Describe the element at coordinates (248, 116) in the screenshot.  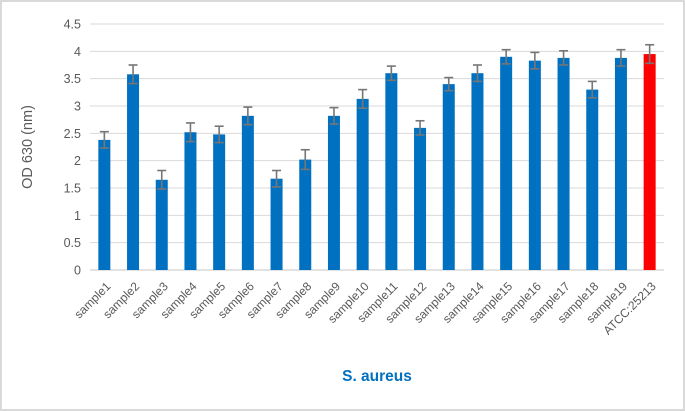
I see `error-bar-sample6` at that location.